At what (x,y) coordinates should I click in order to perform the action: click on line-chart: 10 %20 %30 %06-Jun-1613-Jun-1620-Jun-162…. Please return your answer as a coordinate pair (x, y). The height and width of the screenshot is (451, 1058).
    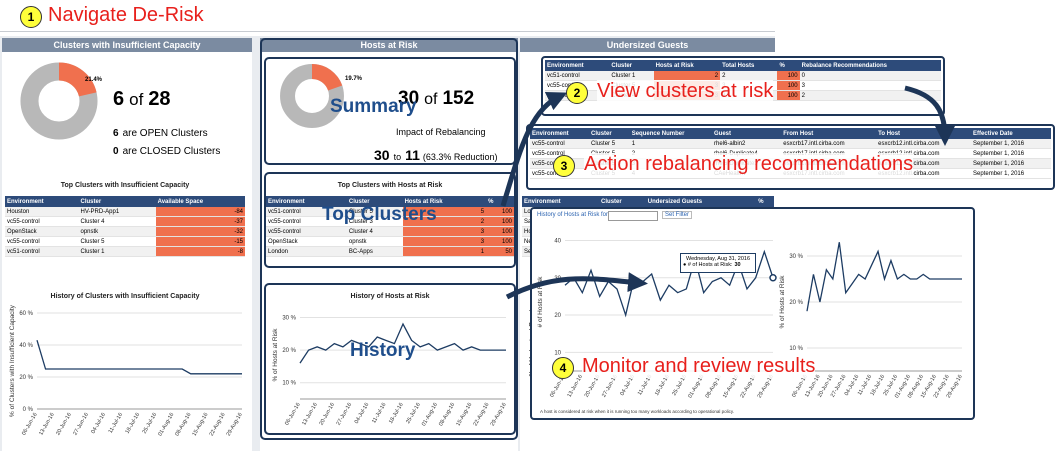
    Looking at the image, I should click on (871, 320).